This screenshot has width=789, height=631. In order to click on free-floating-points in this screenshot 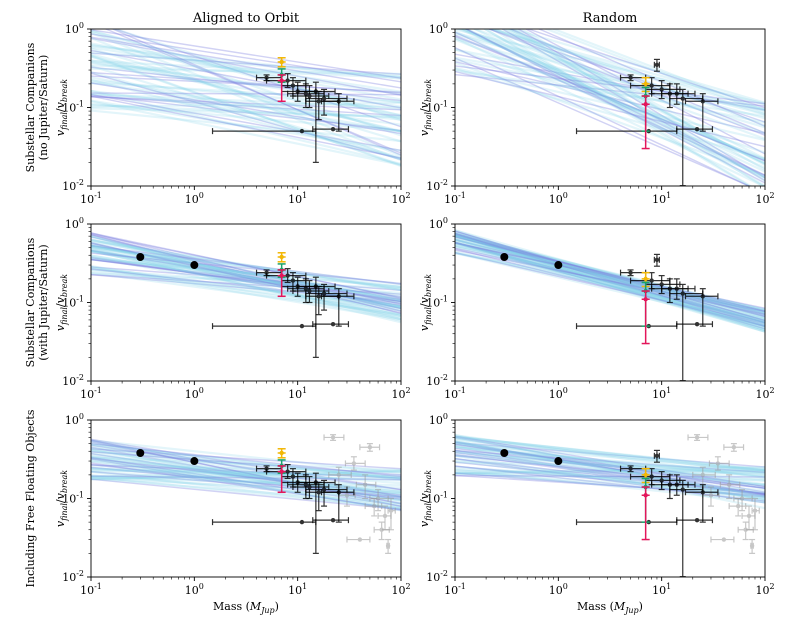, I will do `click(723, 494)`.